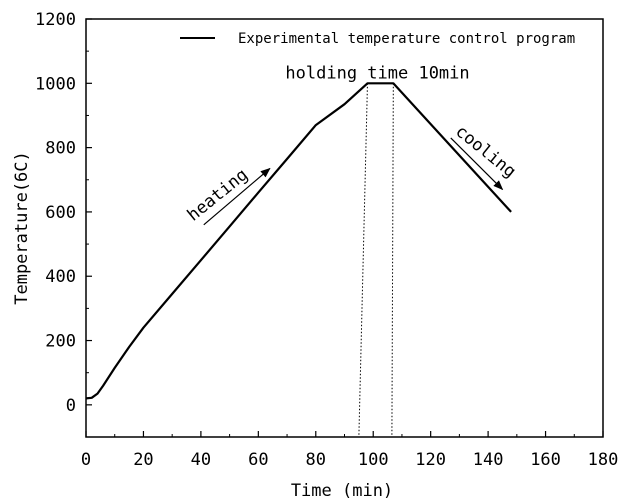  Describe the element at coordinates (60, 149) in the screenshot. I see `y-tick-label: 800` at that location.